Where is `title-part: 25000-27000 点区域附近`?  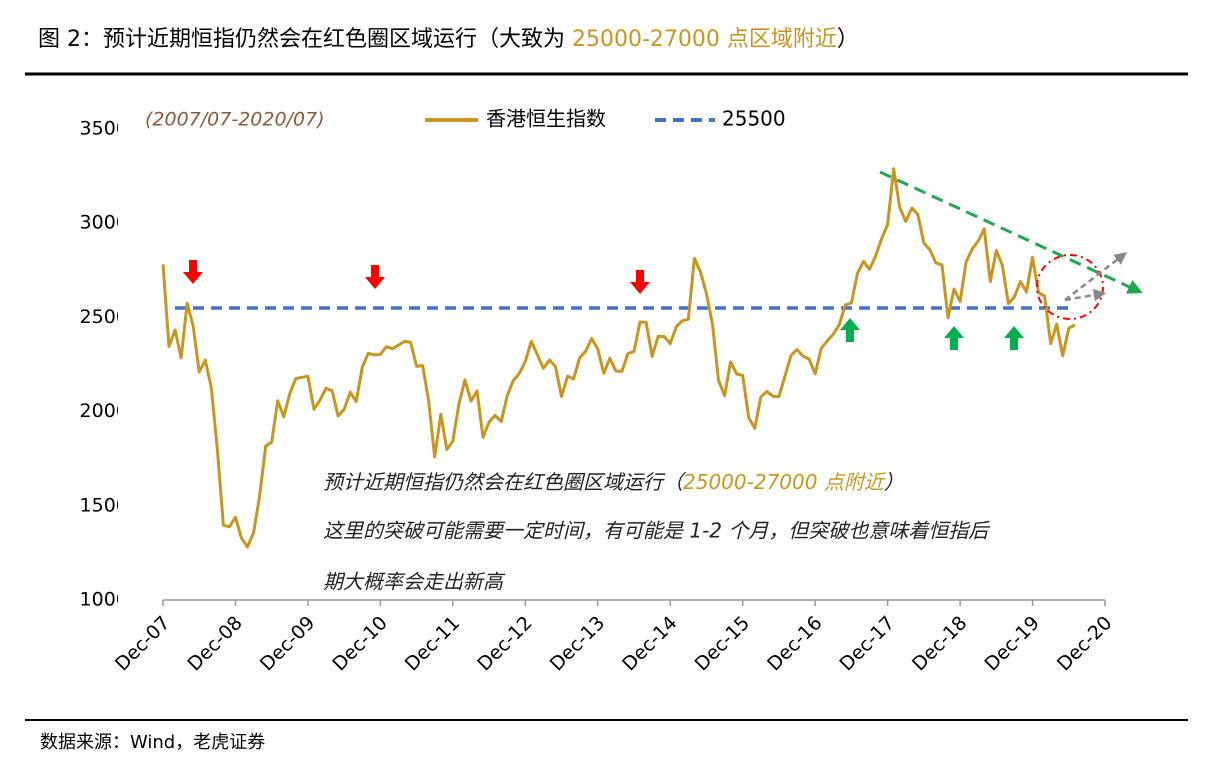
title-part: 25000-27000 点区域附近 is located at coordinates (704, 39).